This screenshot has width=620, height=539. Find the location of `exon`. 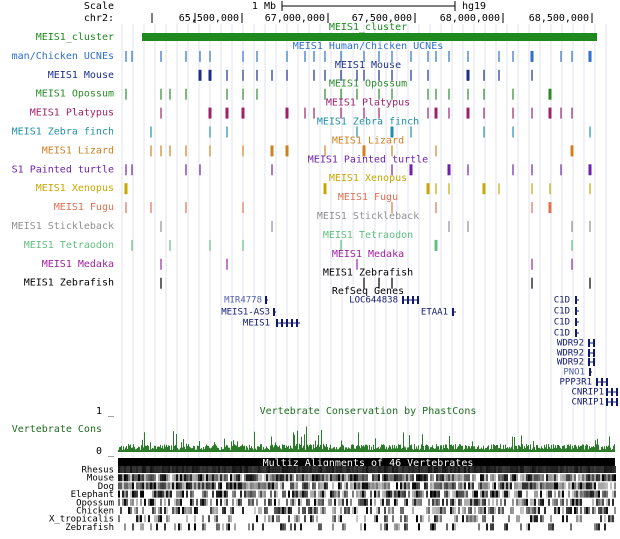

exon is located at coordinates (589, 353).